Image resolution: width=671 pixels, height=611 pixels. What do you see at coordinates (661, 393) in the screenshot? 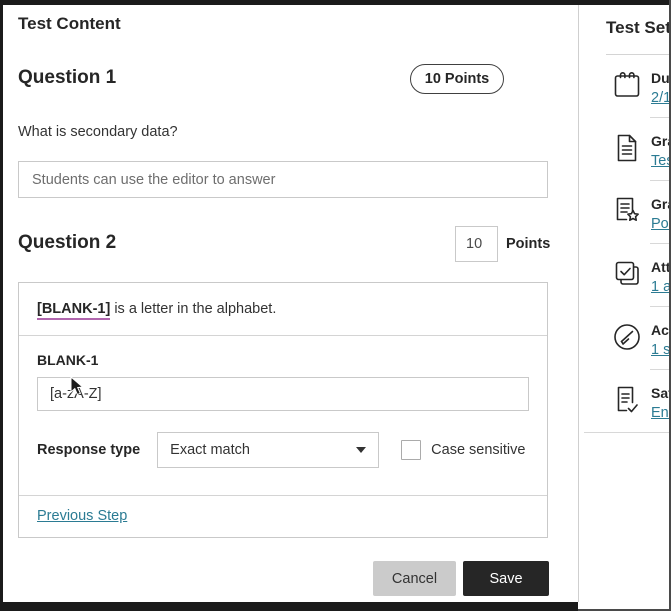
I see `sidebar-item-label: SafeA` at bounding box center [661, 393].